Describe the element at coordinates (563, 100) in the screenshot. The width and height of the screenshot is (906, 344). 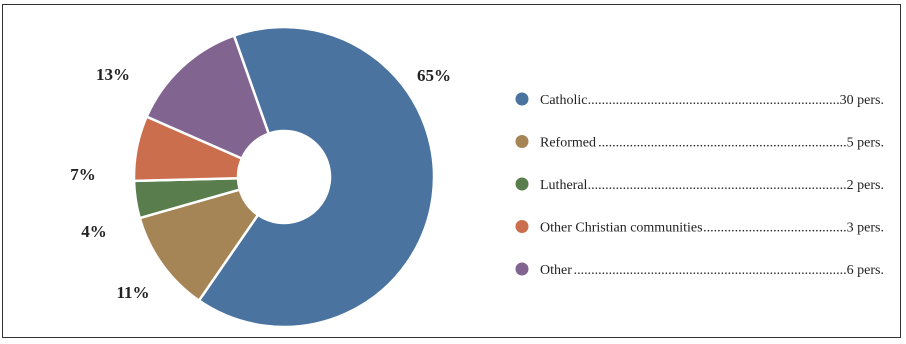
I see `legend-label: Catholic` at that location.